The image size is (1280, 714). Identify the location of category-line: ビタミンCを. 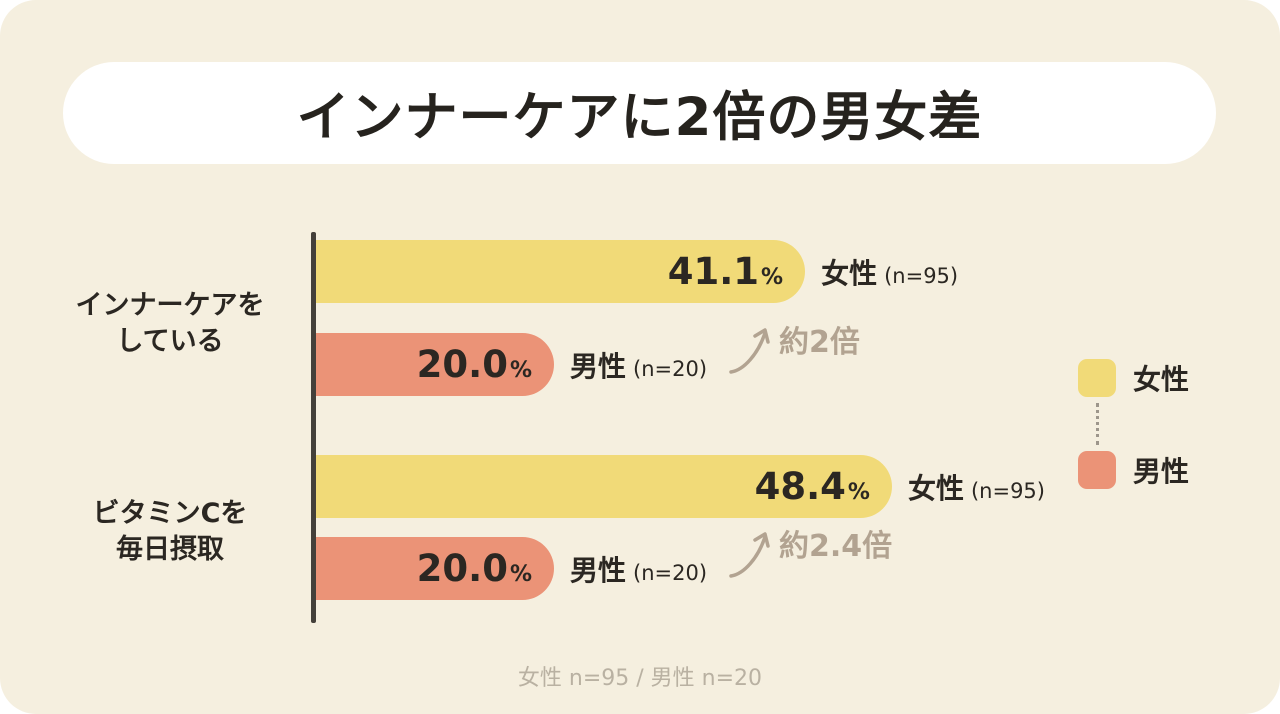
(170, 513).